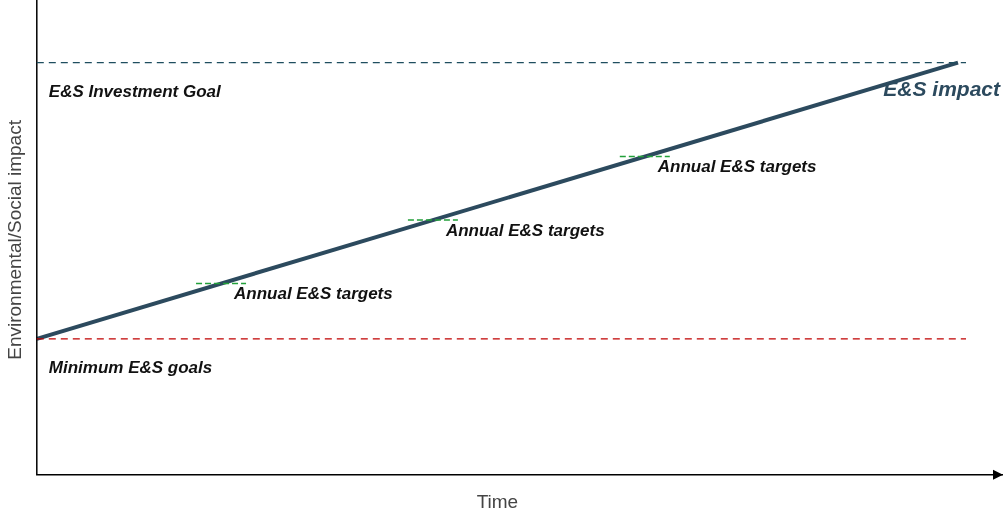  I want to click on x-axis-title: Time, so click(497, 501).